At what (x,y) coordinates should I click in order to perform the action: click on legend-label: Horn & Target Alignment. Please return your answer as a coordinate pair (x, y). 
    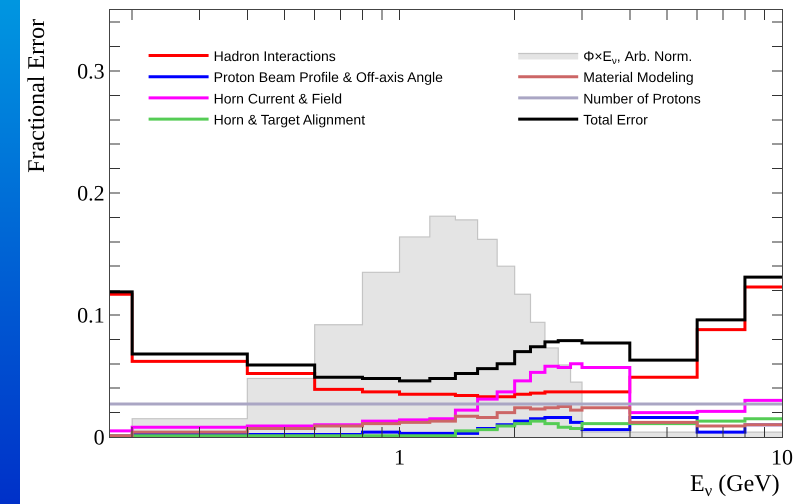
    Looking at the image, I should click on (290, 120).